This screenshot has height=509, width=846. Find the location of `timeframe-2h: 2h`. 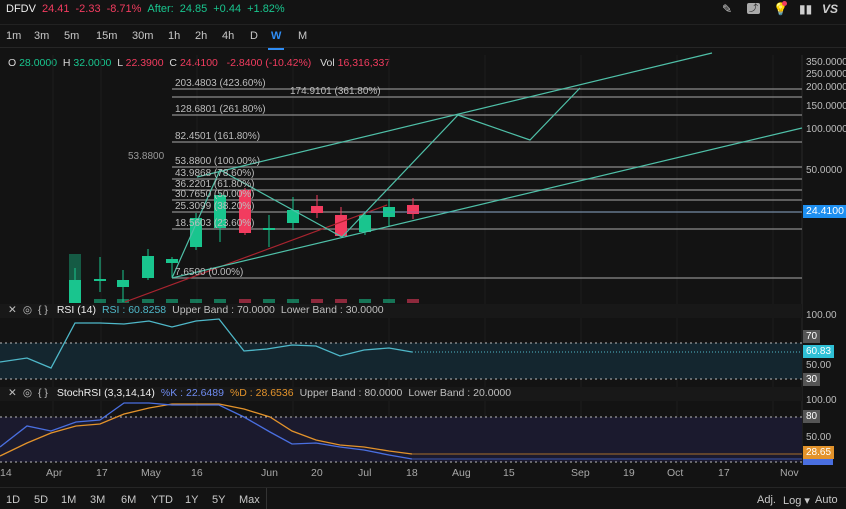

timeframe-2h: 2h is located at coordinates (201, 36).